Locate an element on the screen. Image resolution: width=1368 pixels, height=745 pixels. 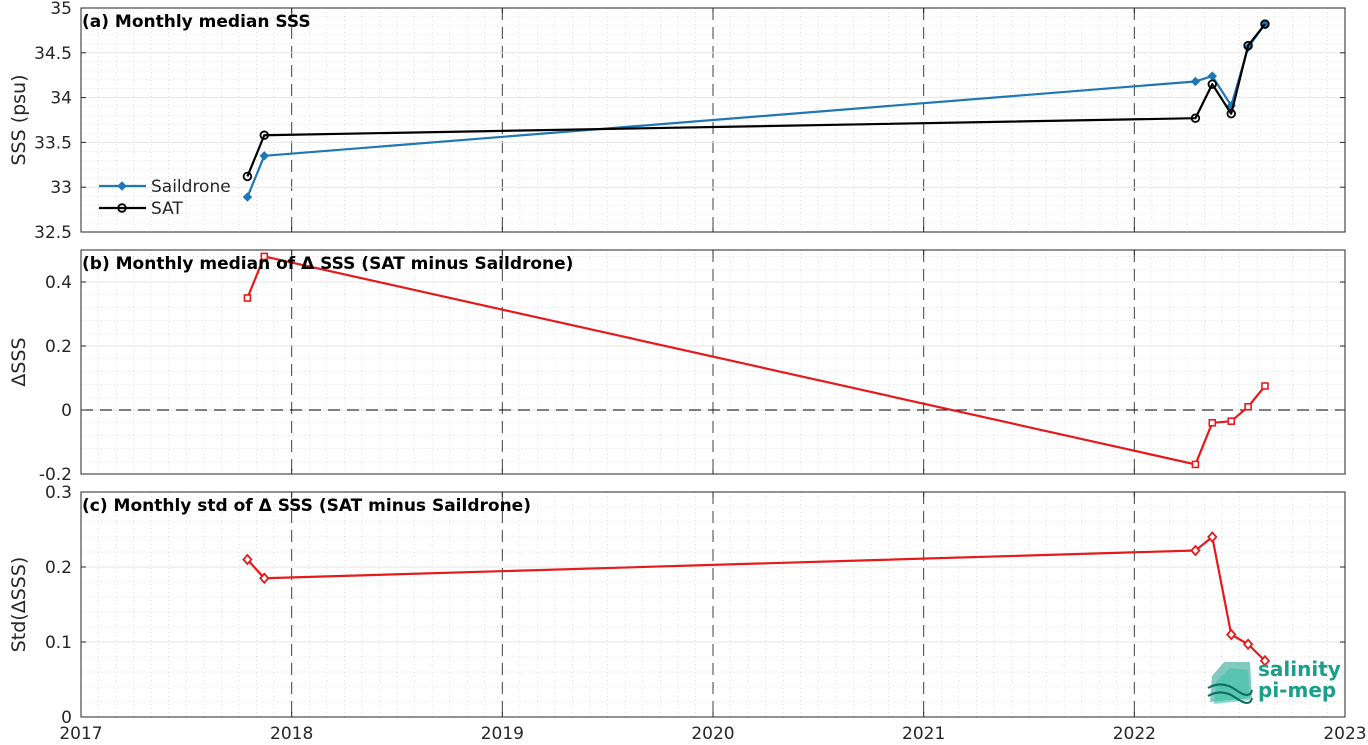
logo-emblem-icon is located at coordinates (1230, 683).